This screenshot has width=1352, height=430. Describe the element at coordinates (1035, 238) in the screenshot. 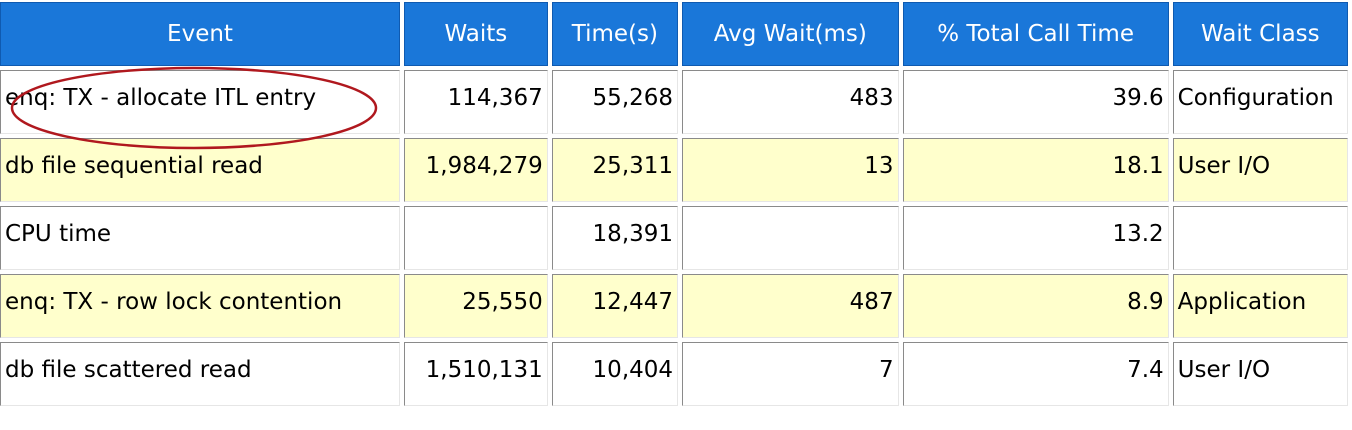

I see `cell-pct-total-call-time: 13.2` at that location.